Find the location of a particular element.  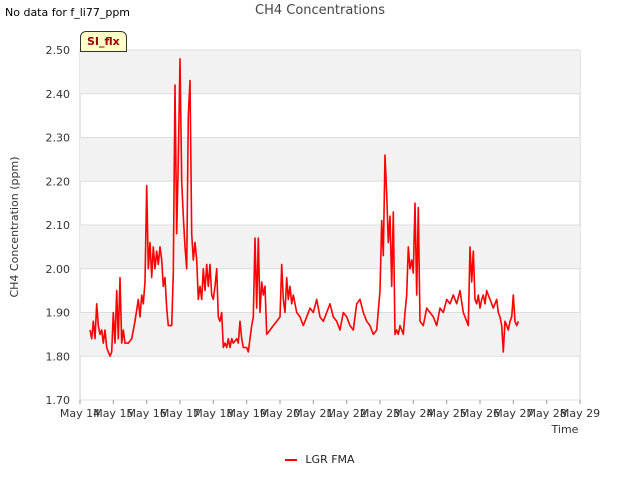

y-axis-label: CH4 Concentration (ppm) is located at coordinates (14, 226).